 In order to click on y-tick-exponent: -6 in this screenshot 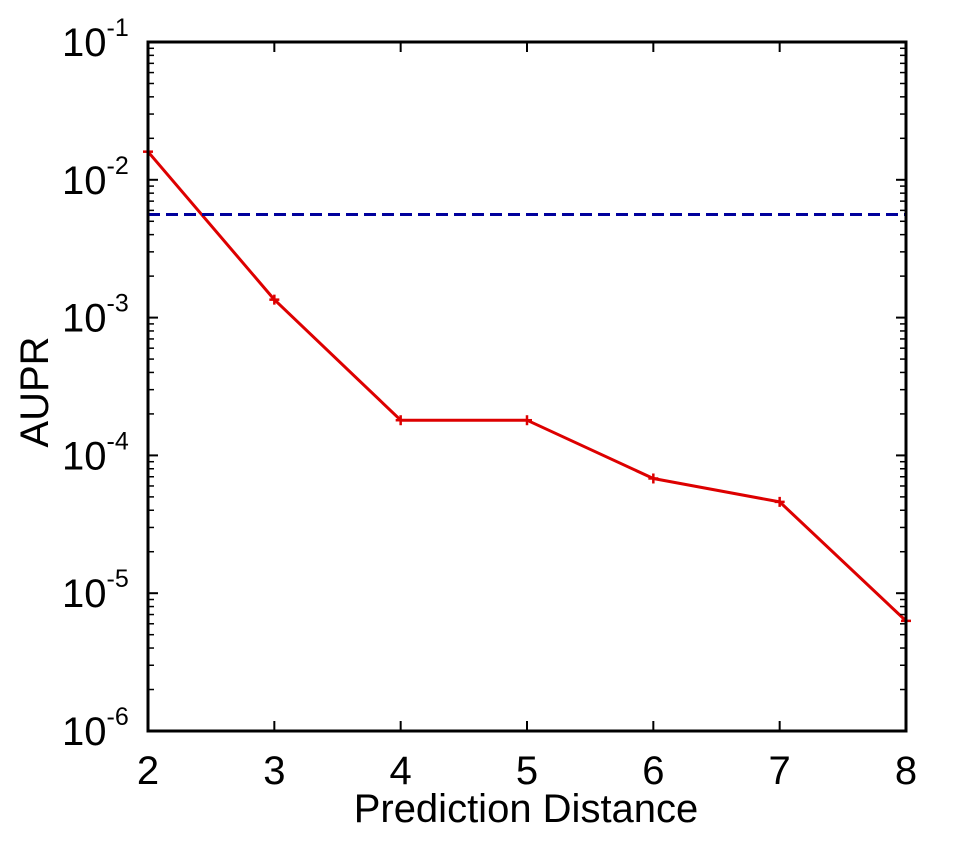, I will do `click(118, 717)`.